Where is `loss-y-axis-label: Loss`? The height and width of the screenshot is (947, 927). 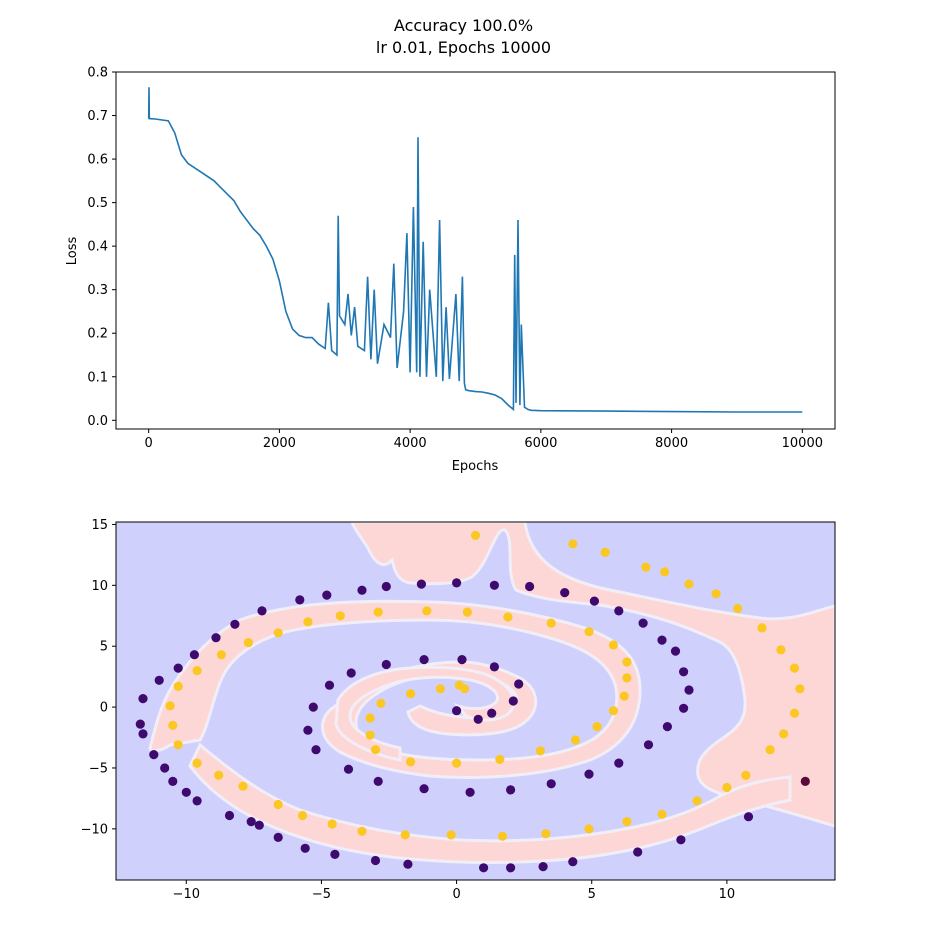
loss-y-axis-label: Loss is located at coordinates (72, 251).